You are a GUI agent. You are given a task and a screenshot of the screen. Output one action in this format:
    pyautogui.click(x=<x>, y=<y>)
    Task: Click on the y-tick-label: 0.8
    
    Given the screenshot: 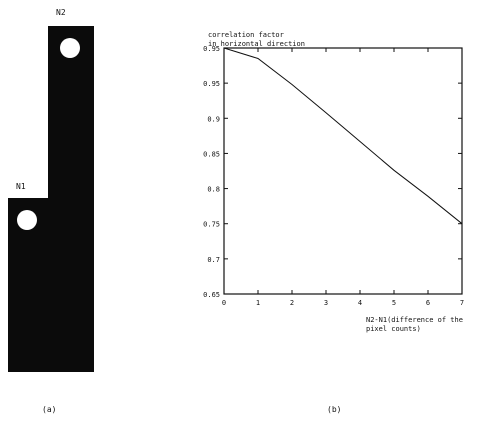 What is the action you would take?
    pyautogui.click(x=213, y=190)
    